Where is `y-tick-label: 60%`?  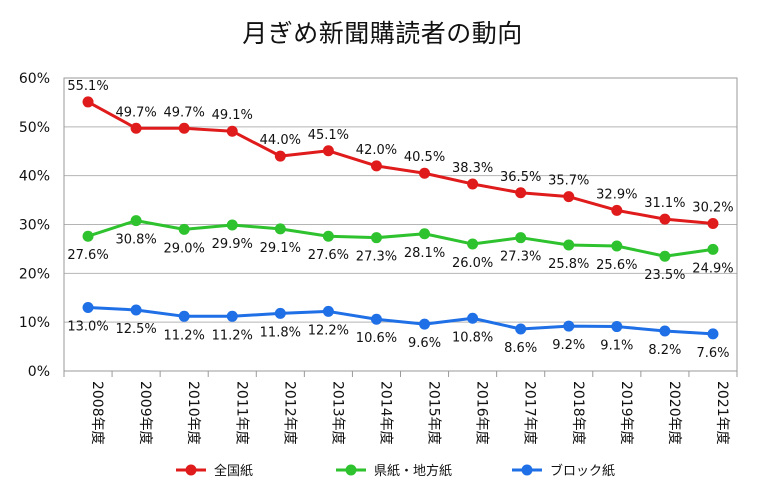
y-tick-label: 60% is located at coordinates (34, 79).